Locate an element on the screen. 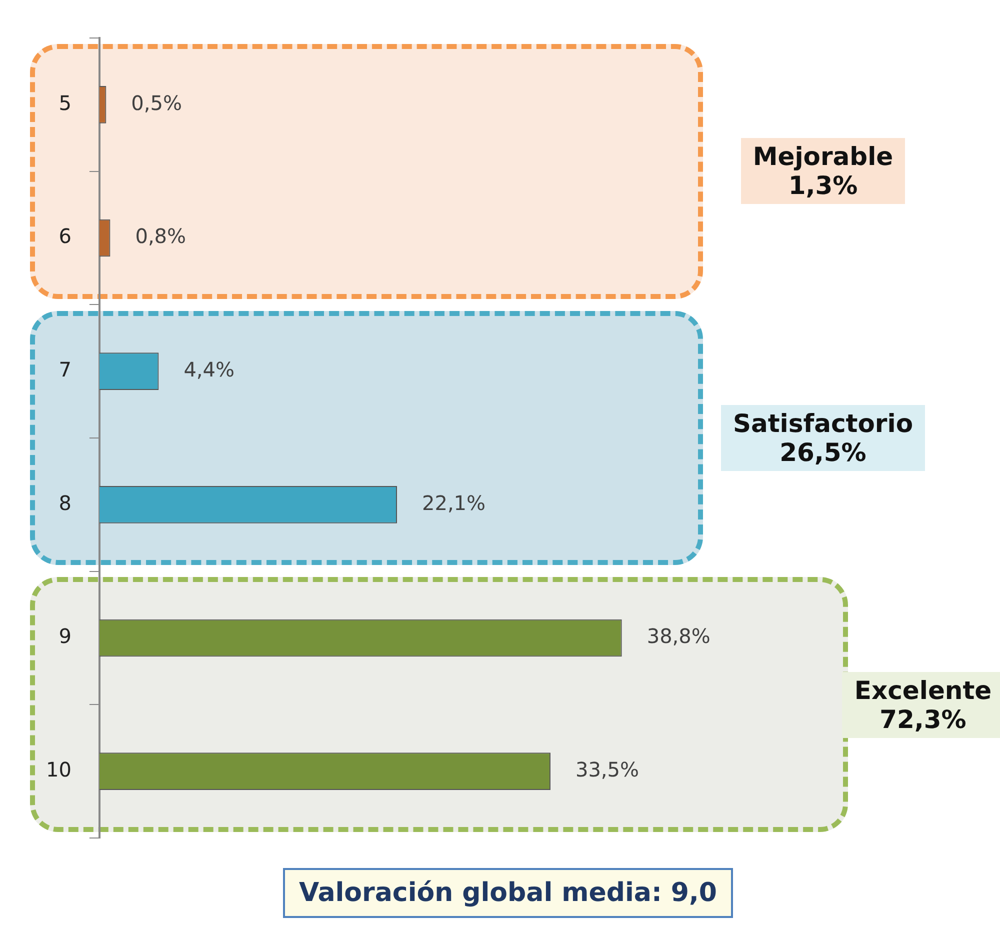 This screenshot has width=1000, height=939. data-label: 22,1% is located at coordinates (454, 502).